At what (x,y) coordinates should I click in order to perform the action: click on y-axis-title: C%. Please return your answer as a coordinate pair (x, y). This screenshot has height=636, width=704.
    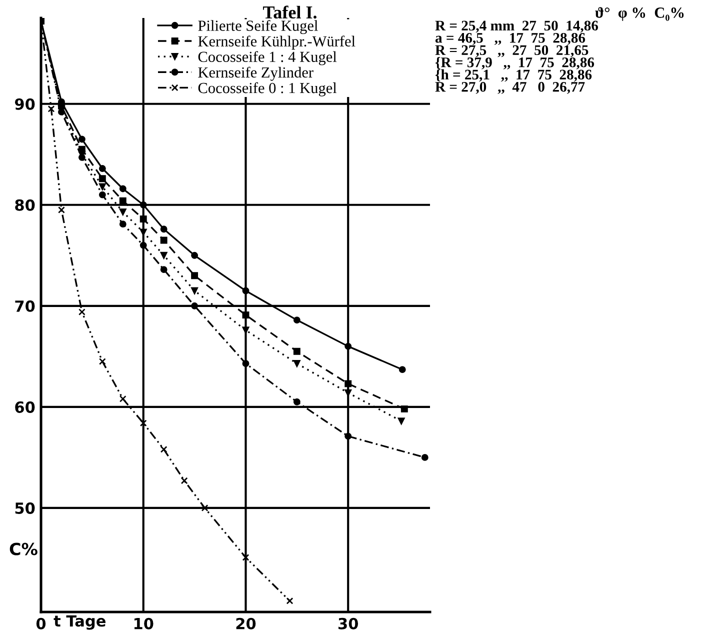
    Looking at the image, I should click on (24, 549).